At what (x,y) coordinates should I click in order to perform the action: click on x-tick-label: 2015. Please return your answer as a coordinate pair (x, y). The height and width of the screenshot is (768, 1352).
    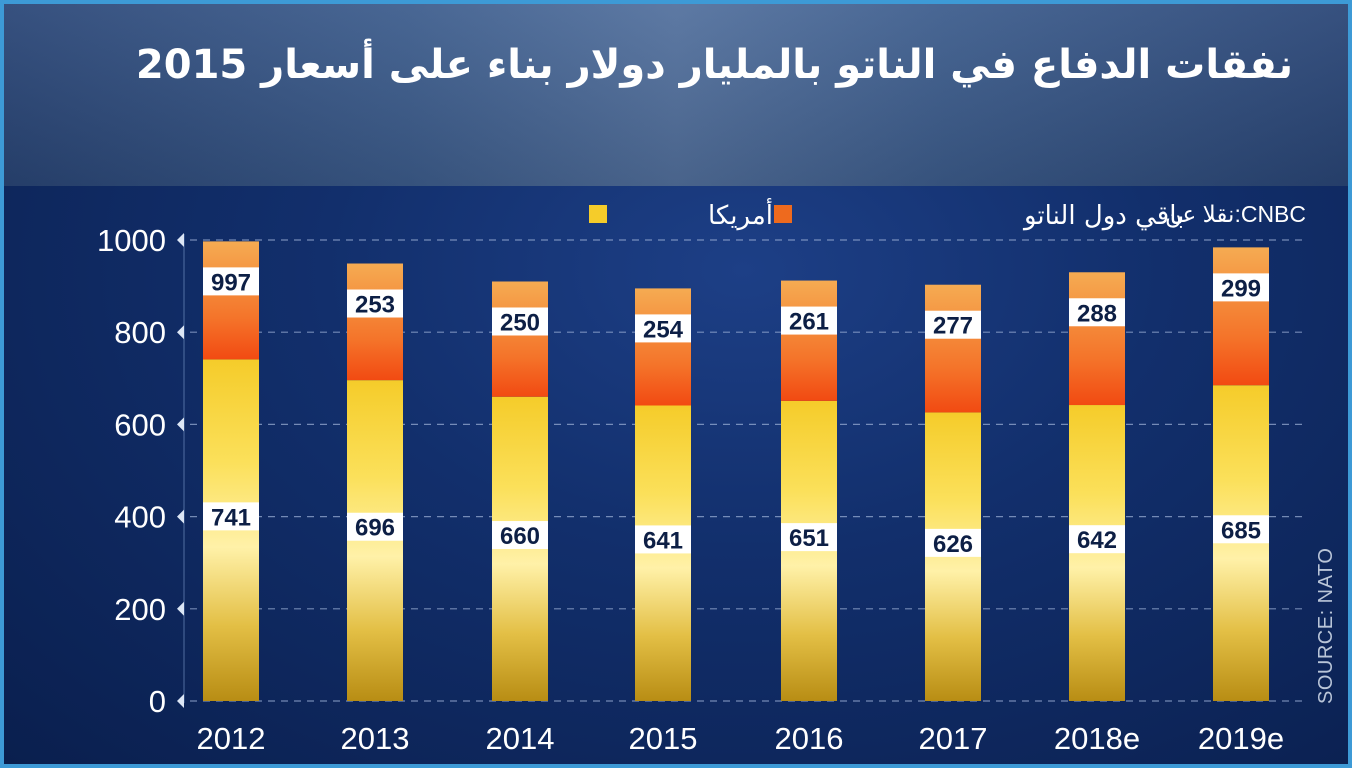
    Looking at the image, I should click on (663, 738).